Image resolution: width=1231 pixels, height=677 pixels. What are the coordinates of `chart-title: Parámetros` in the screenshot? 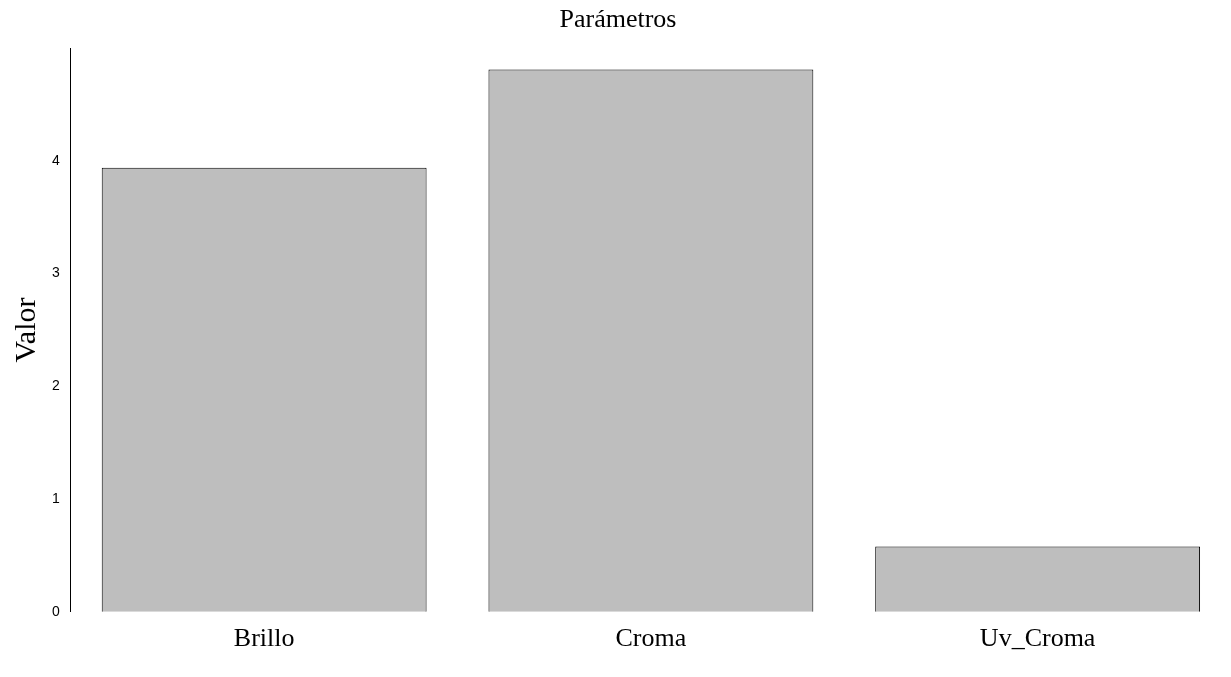 It's located at (618, 19).